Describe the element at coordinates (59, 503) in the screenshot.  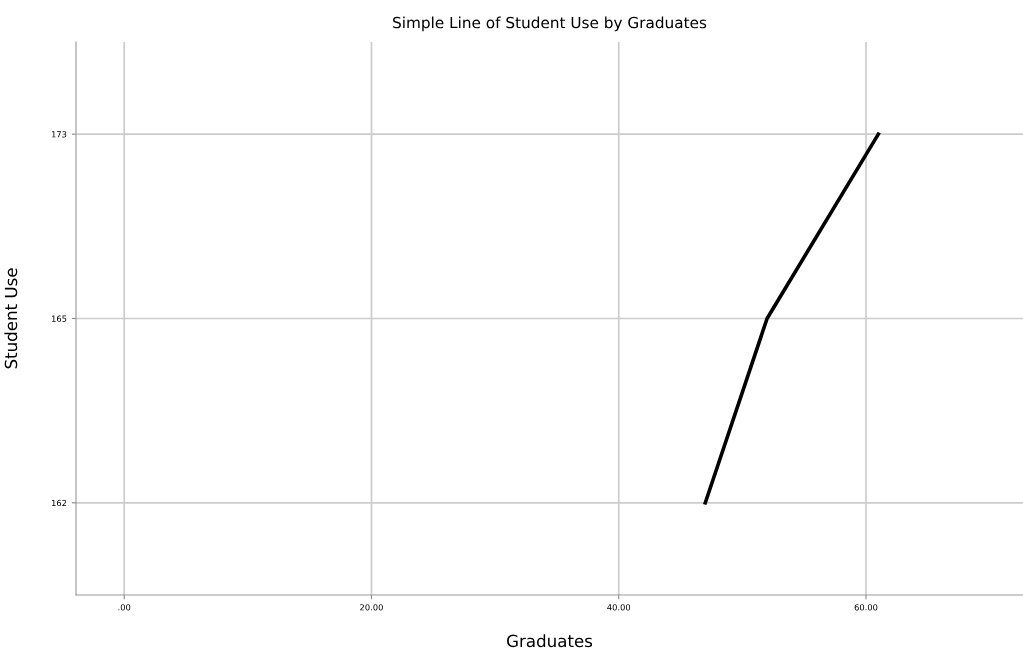
I see `y-tick-label: 162` at that location.